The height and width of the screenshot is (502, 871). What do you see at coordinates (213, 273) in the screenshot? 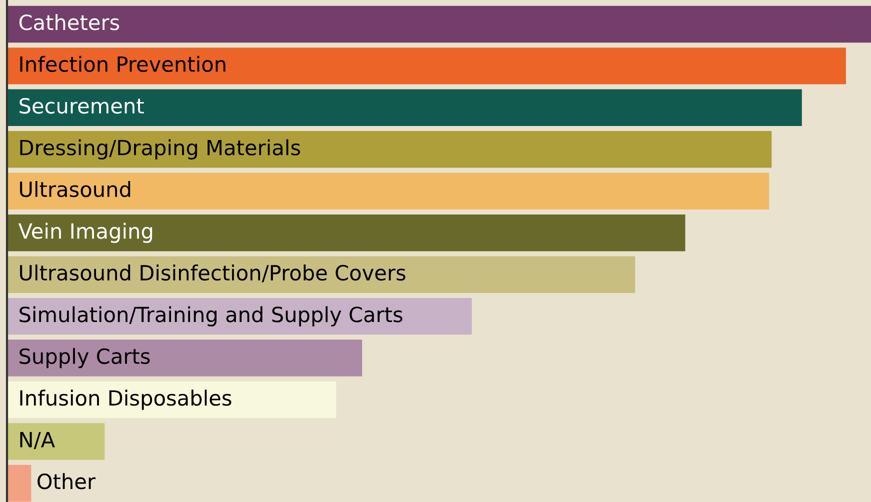
I see `y-tick-label: Ultrasound Disinfection/Probe Covers` at bounding box center [213, 273].